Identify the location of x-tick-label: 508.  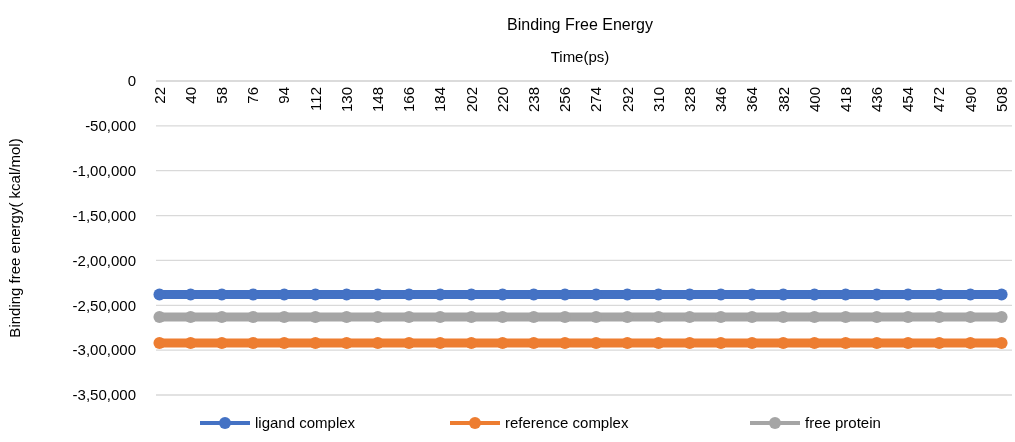
(1001, 100).